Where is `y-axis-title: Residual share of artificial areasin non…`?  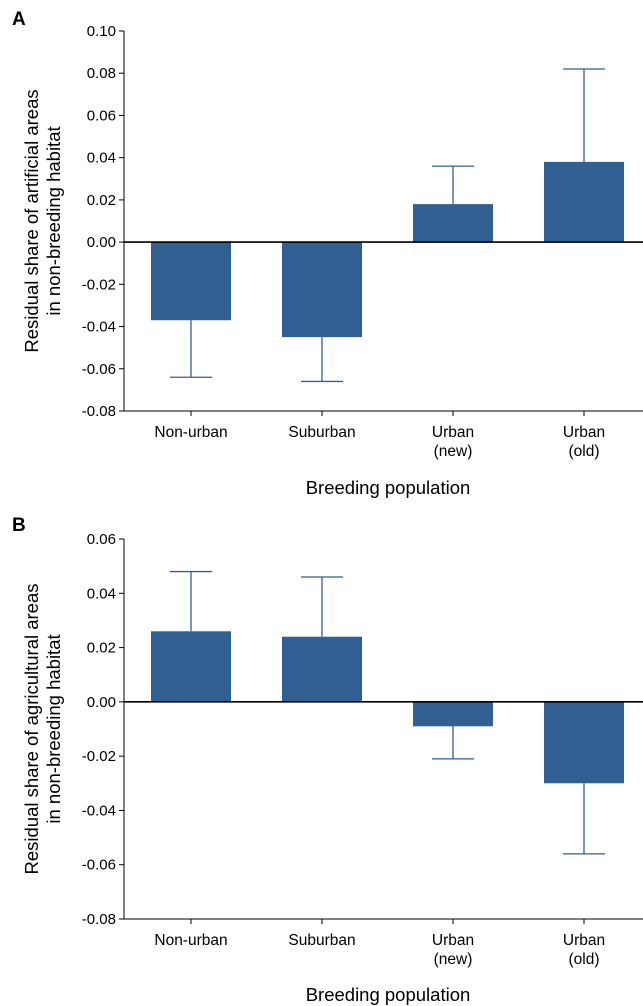 y-axis-title: Residual share of artificial areasin non… is located at coordinates (42, 220).